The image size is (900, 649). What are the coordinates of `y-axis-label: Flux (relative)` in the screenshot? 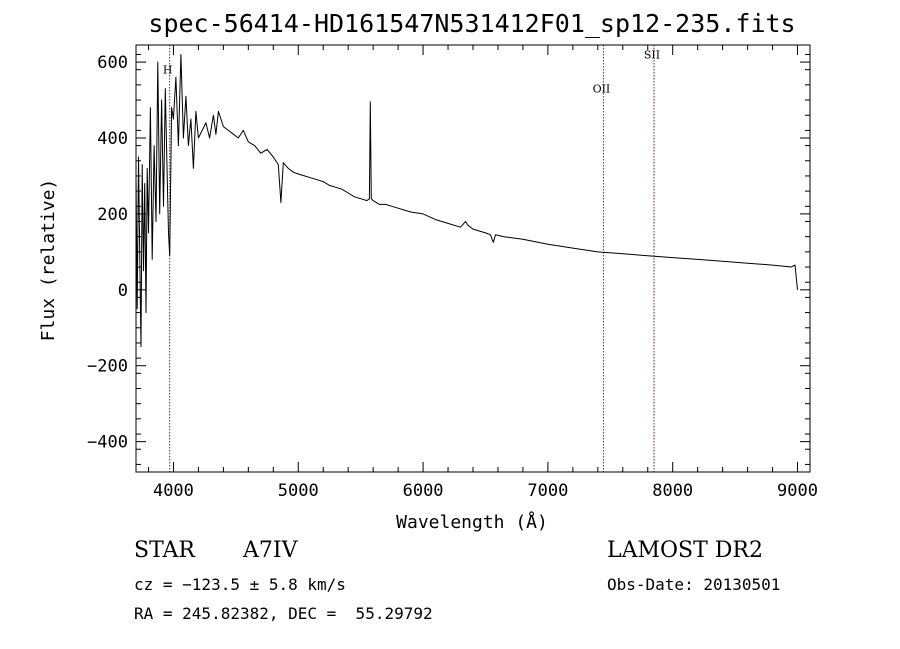 It's located at (48, 260).